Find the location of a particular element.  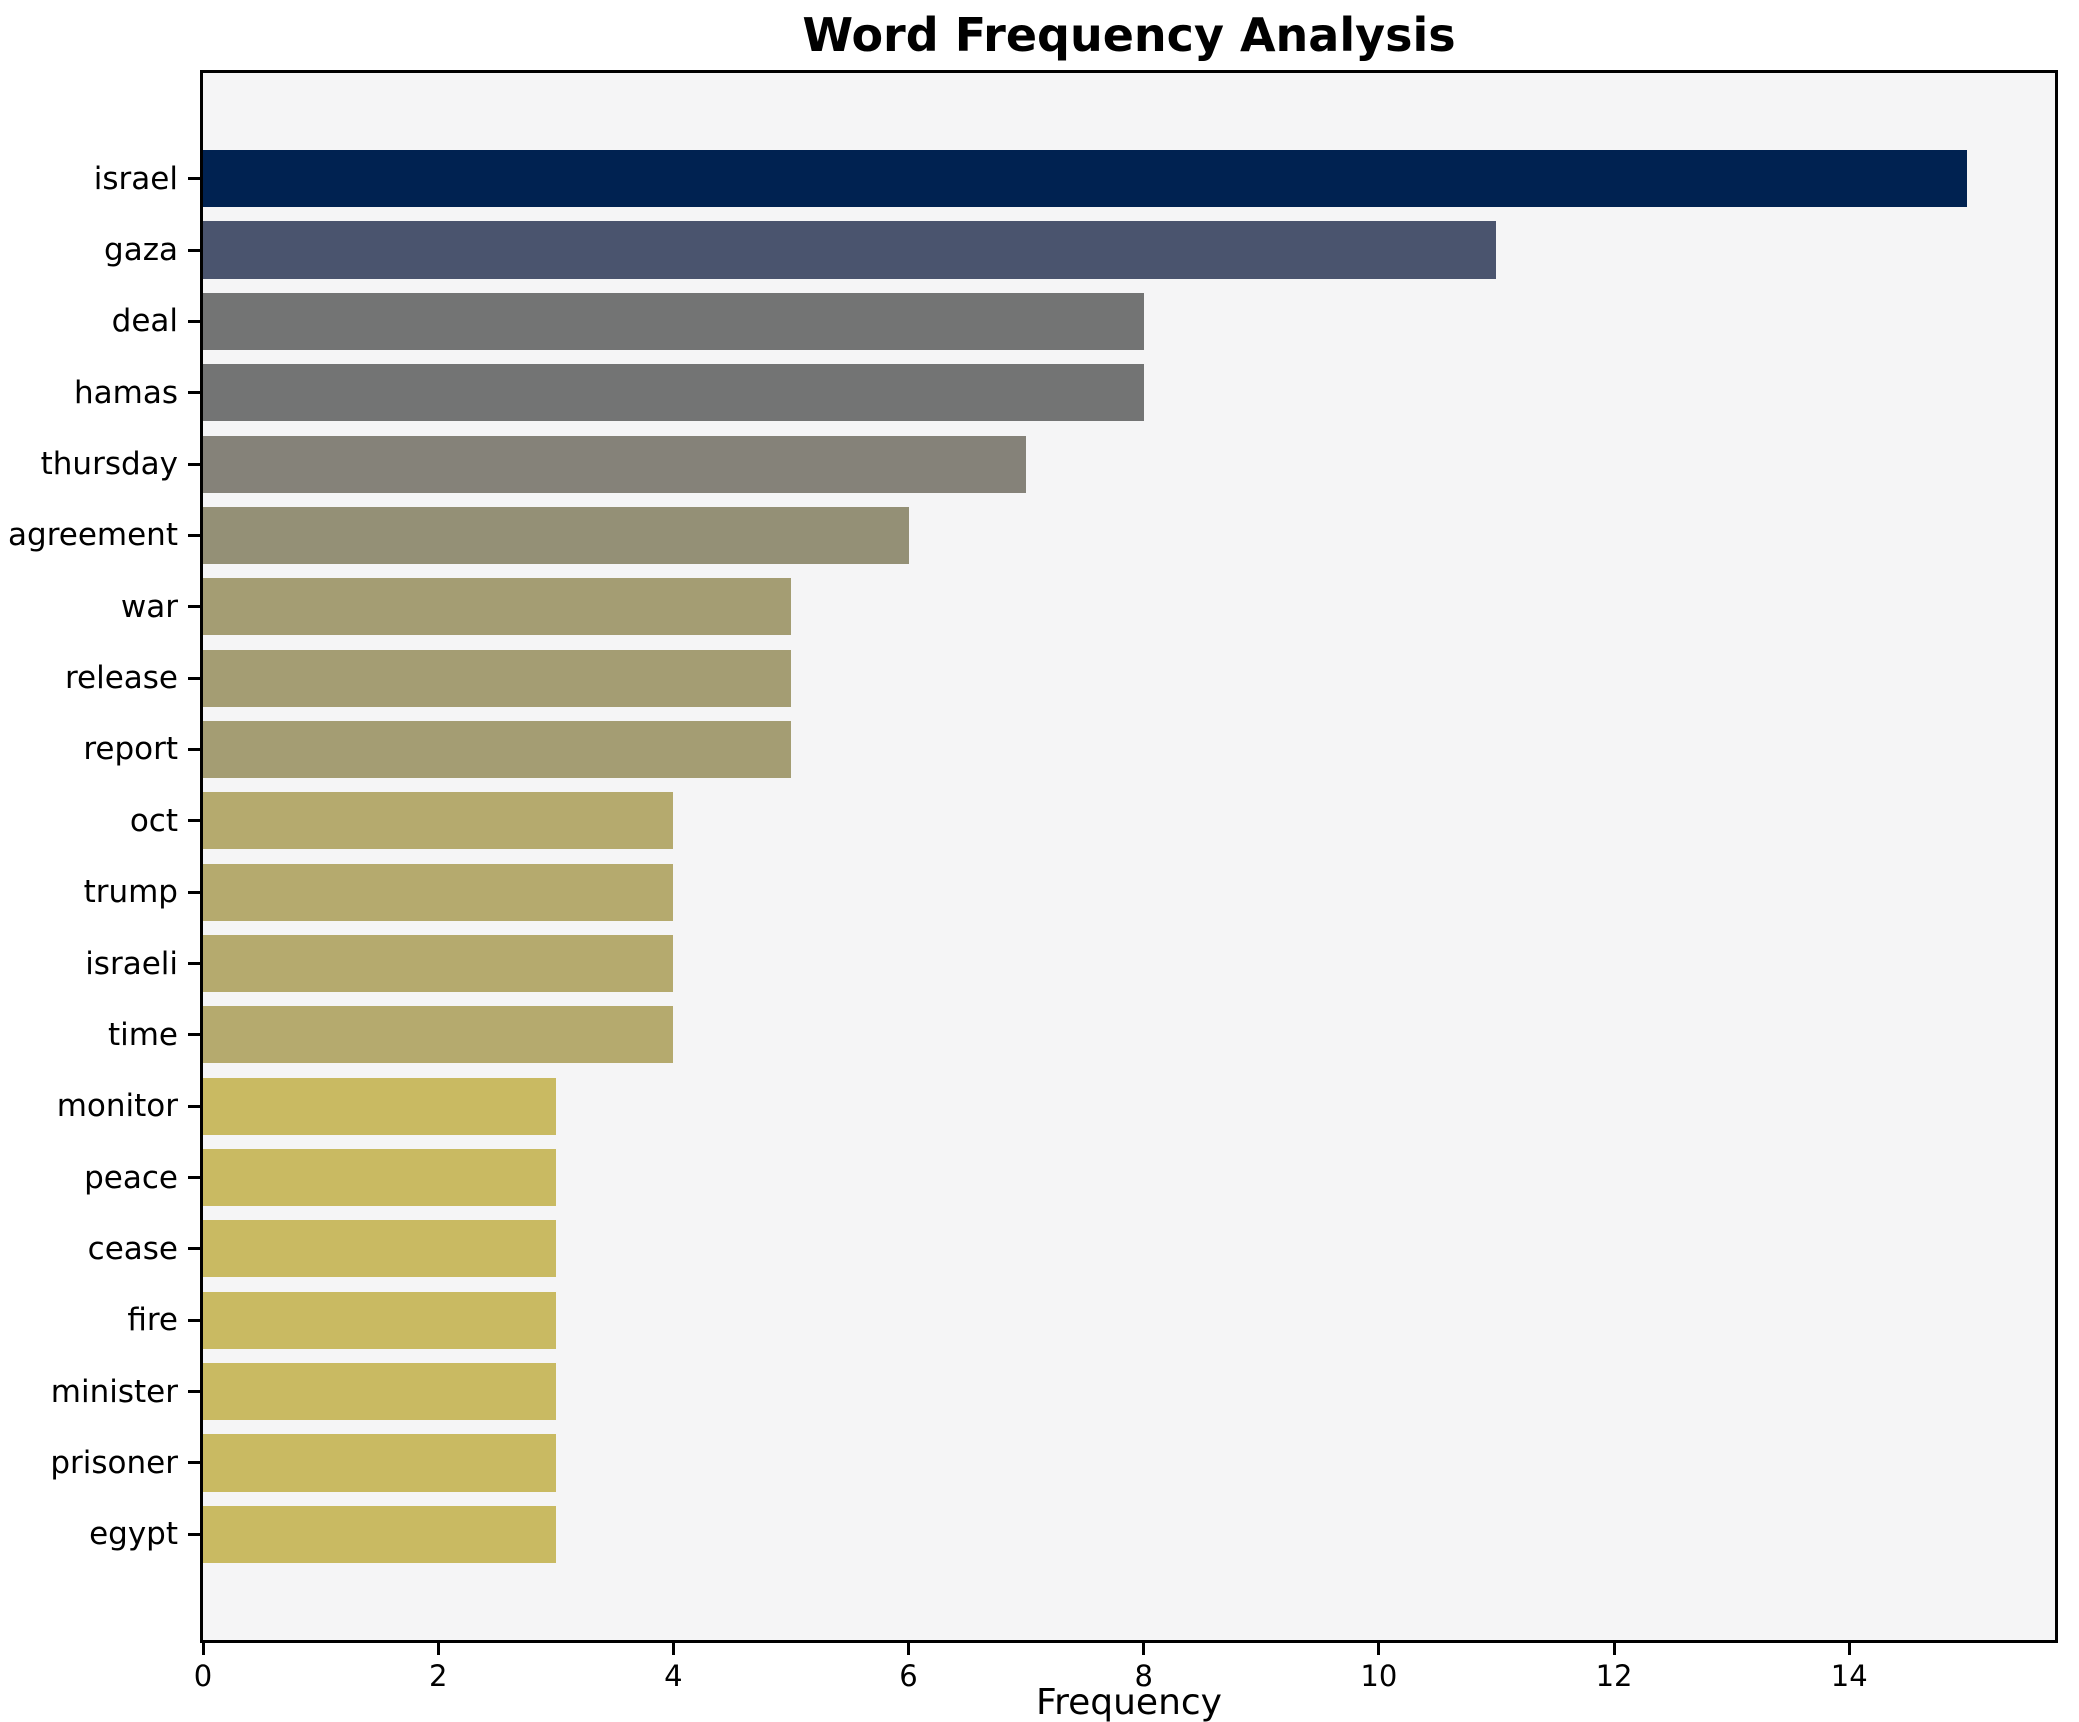

y-tick-label-fire: fire is located at coordinates (152, 1320).